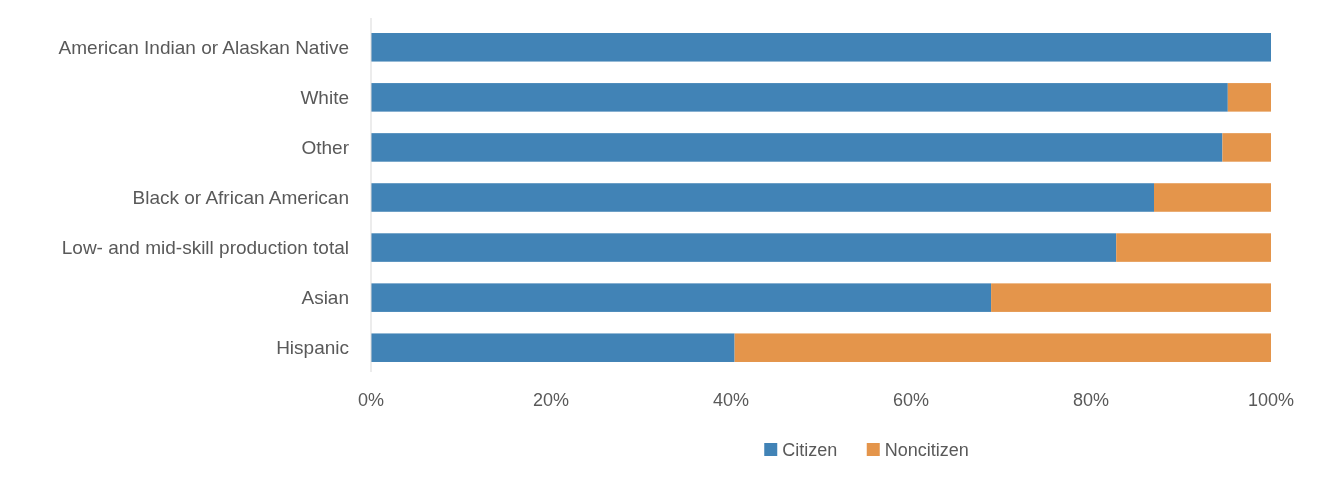 The width and height of the screenshot is (1319, 479). I want to click on x-tick-label: 40%, so click(731, 400).